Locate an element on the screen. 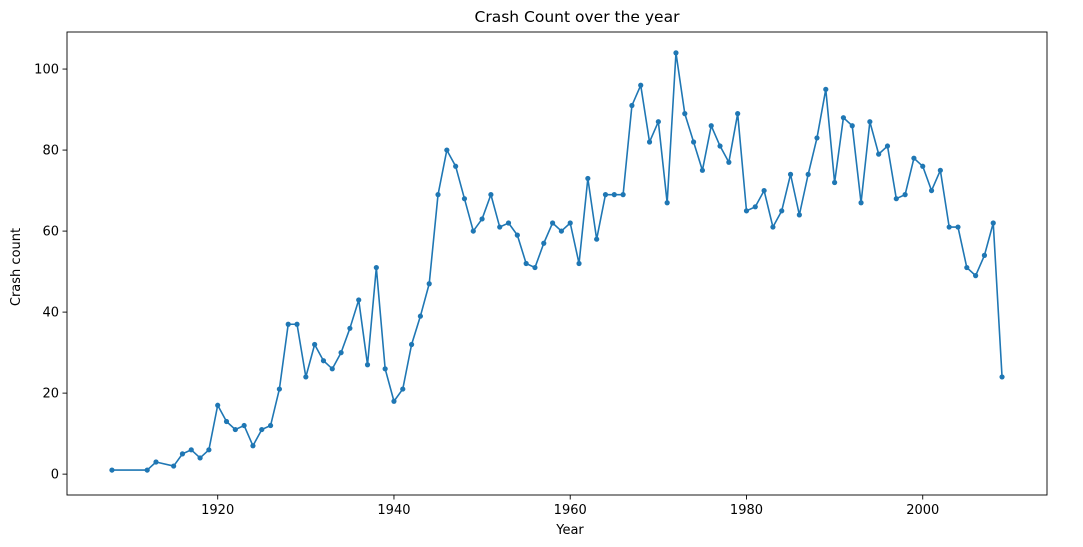 The width and height of the screenshot is (1083, 547). y-tick-label: 80 is located at coordinates (50, 151).